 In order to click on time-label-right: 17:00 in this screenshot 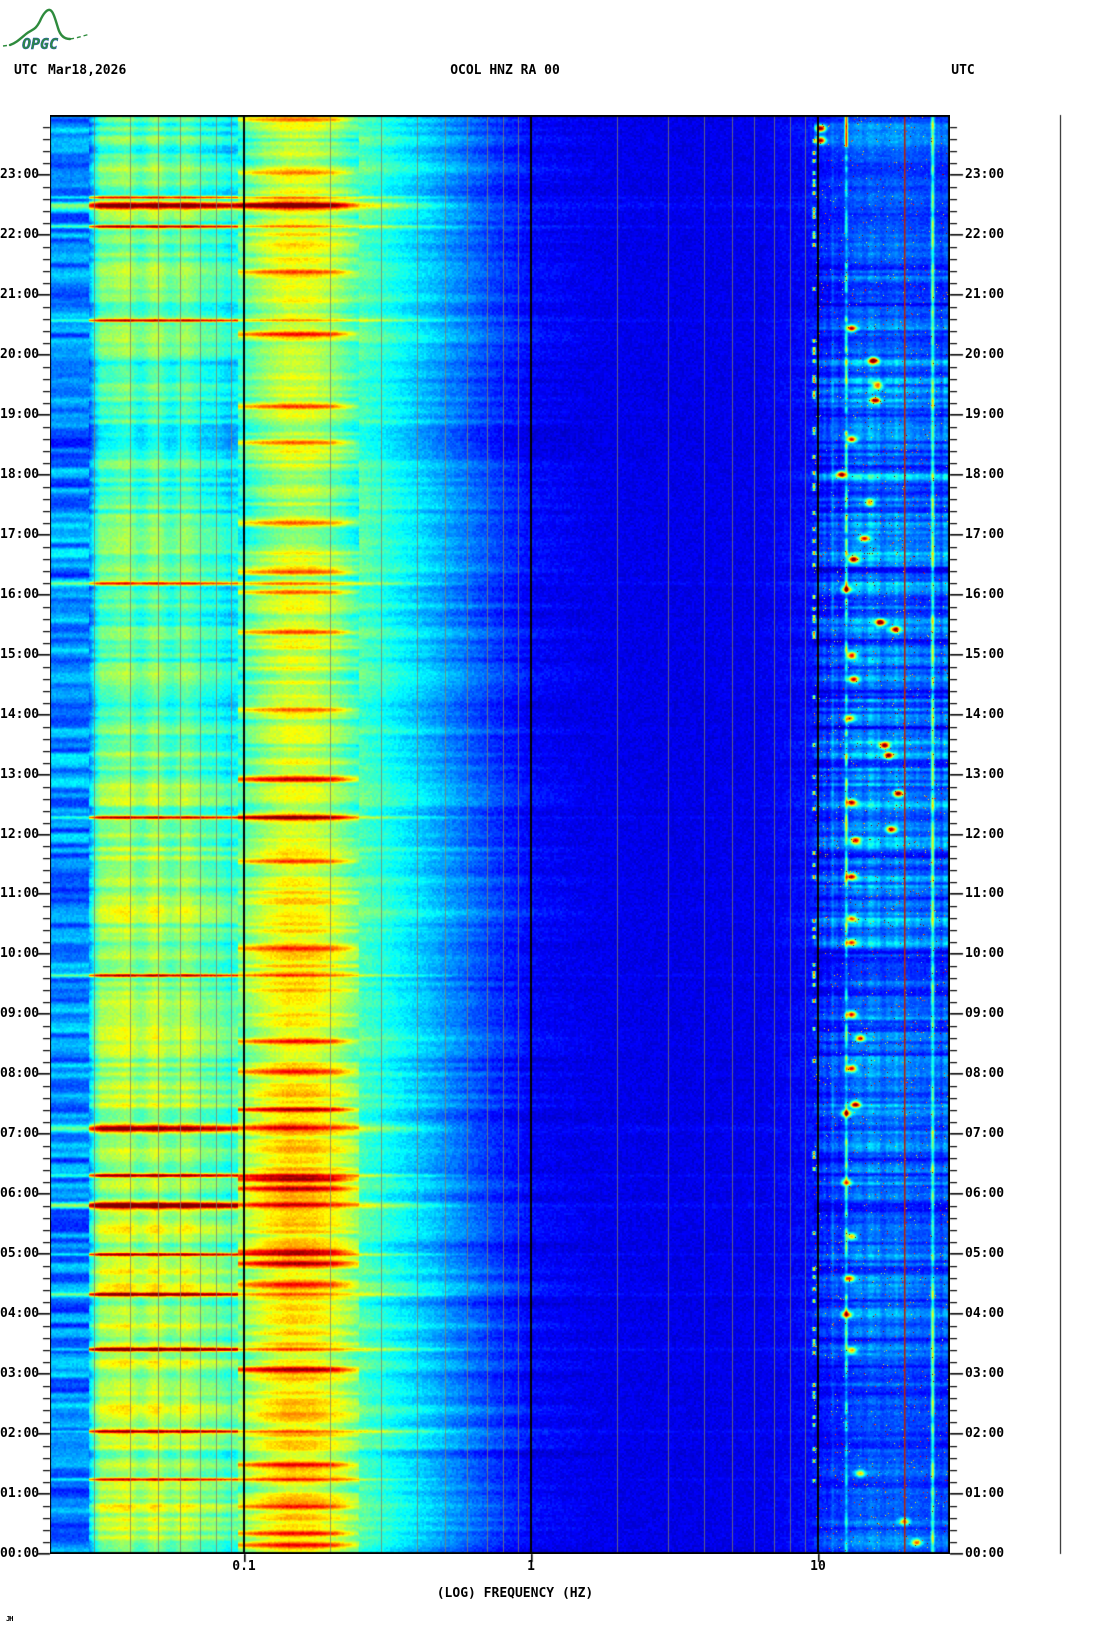, I will do `click(985, 534)`.